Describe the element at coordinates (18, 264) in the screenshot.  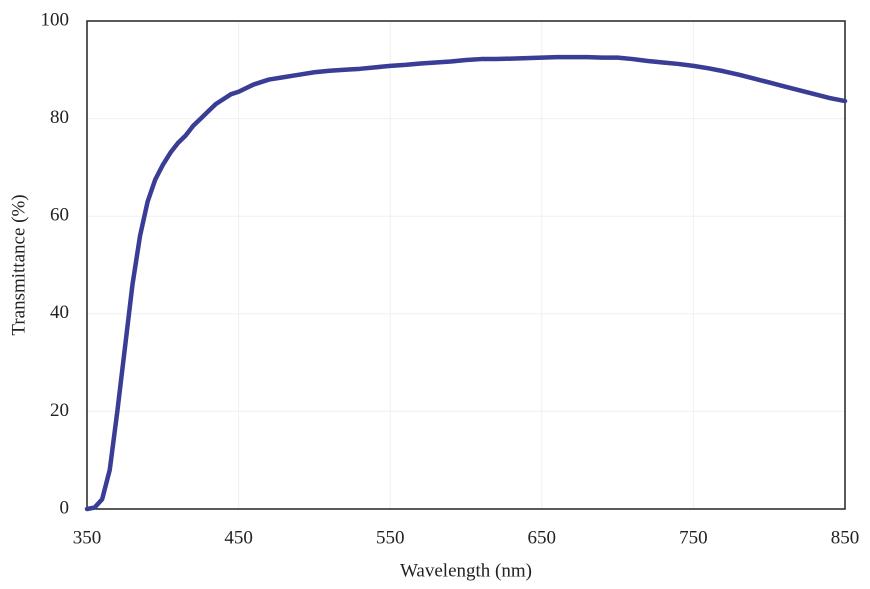
I see `y-axis-label: Transmittance (%)` at that location.